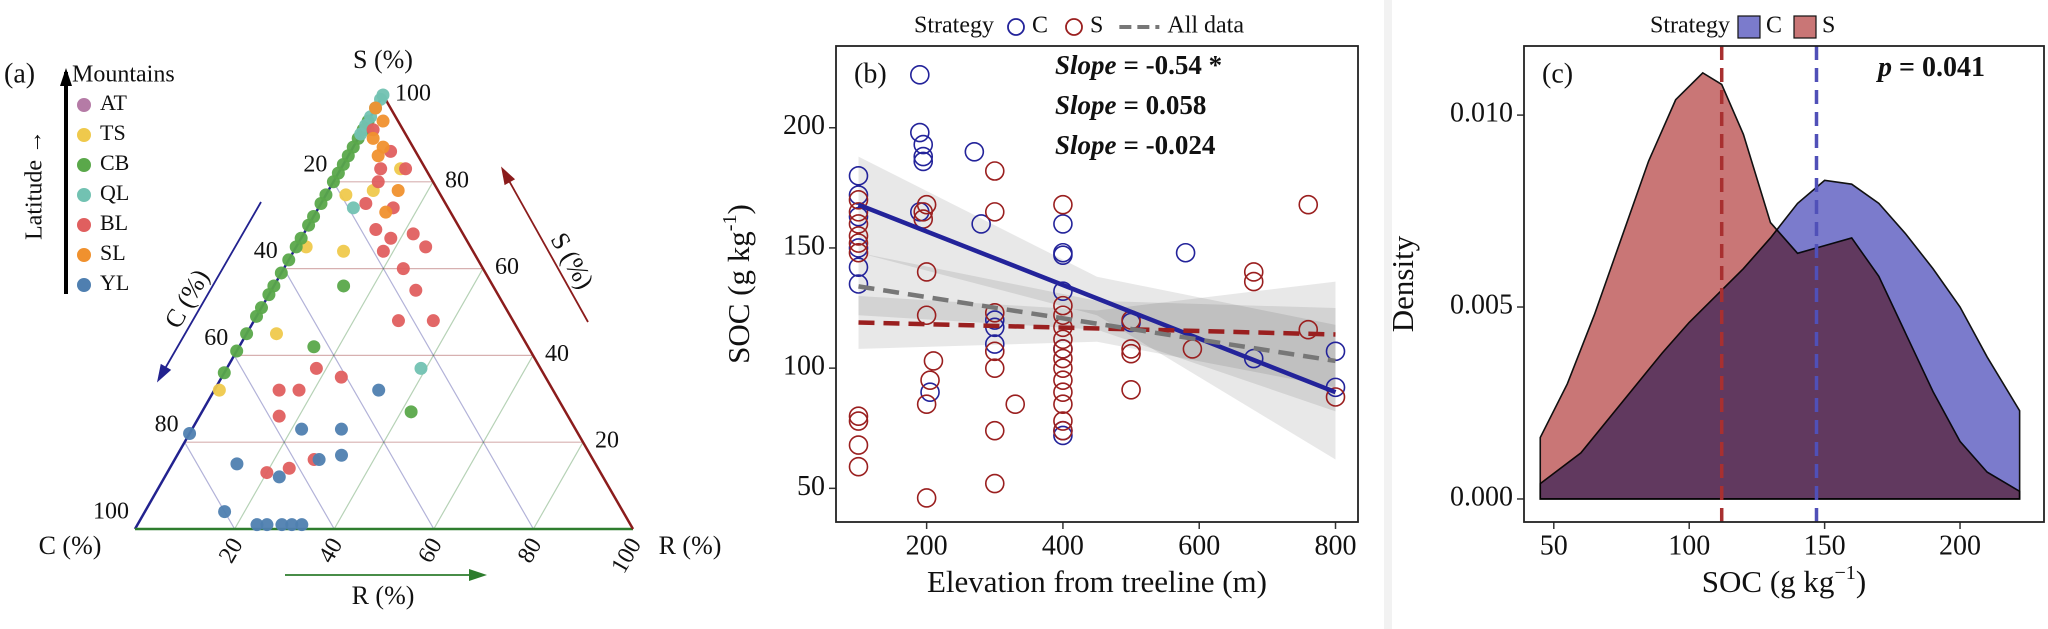  Describe the element at coordinates (1097, 334) in the screenshot. I see `confidence-band` at that location.